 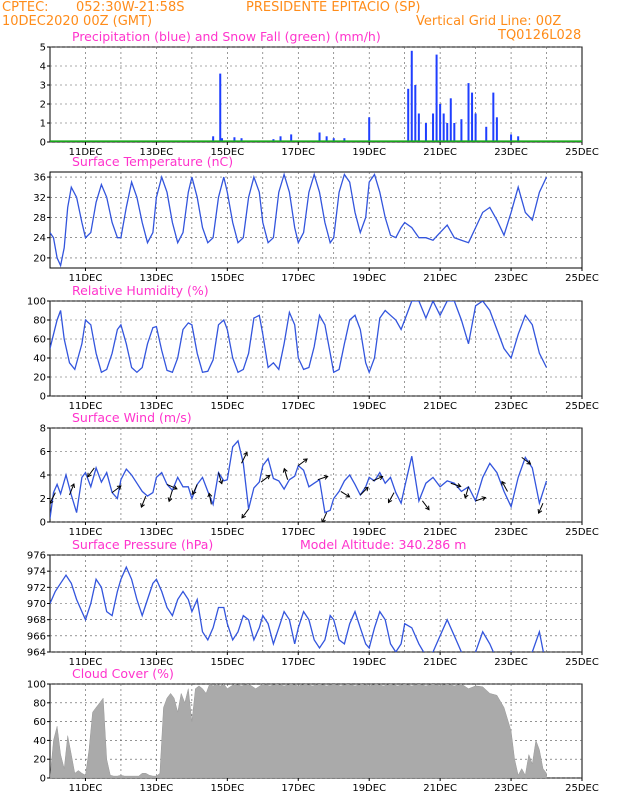 What do you see at coordinates (152, 161) in the screenshot?
I see `panel-title: Surface Temperature (nC)` at bounding box center [152, 161].